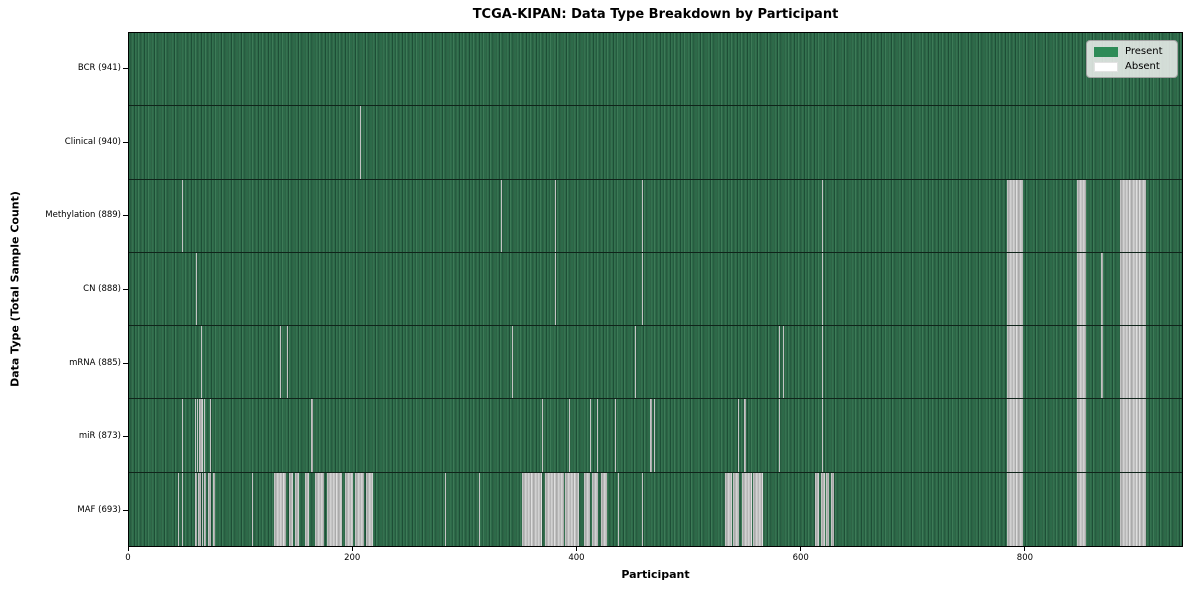 The image size is (1200, 600). I want to click on y-tick-label: CN (888), so click(102, 289).